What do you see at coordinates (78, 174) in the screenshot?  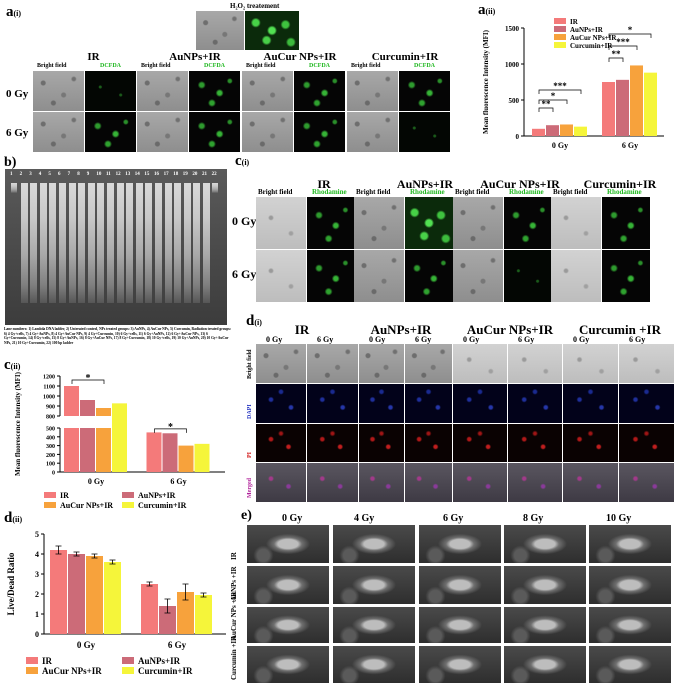 I see `gel-lane-number: 8` at bounding box center [78, 174].